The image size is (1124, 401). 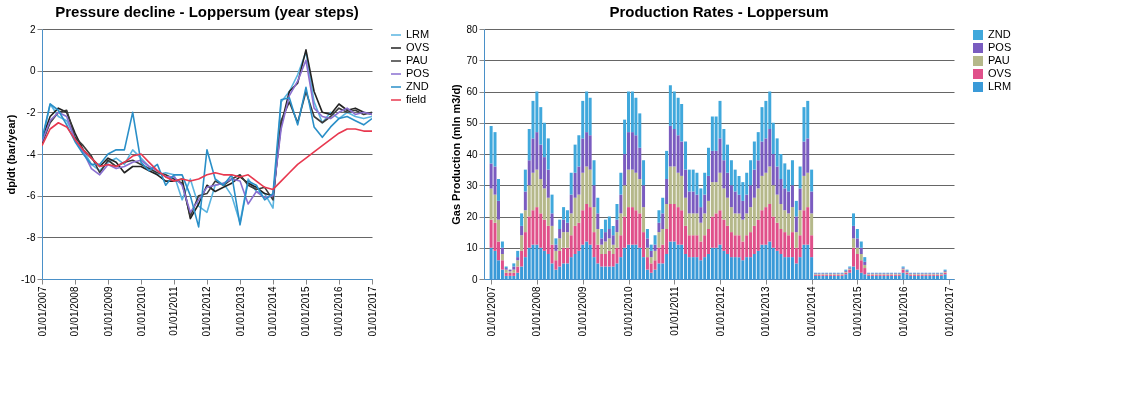 What do you see at coordinates (719, 11) in the screenshot?
I see `chart-title: Production Rates - Loppersum` at bounding box center [719, 11].